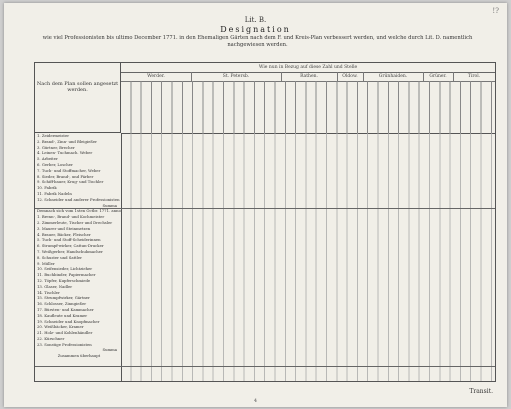 The height and width of the screenshot is (409, 511). What do you see at coordinates (65, 153) in the screenshot?
I see `table-row: 4. Leinen- Tuchmach. Weber` at bounding box center [65, 153].